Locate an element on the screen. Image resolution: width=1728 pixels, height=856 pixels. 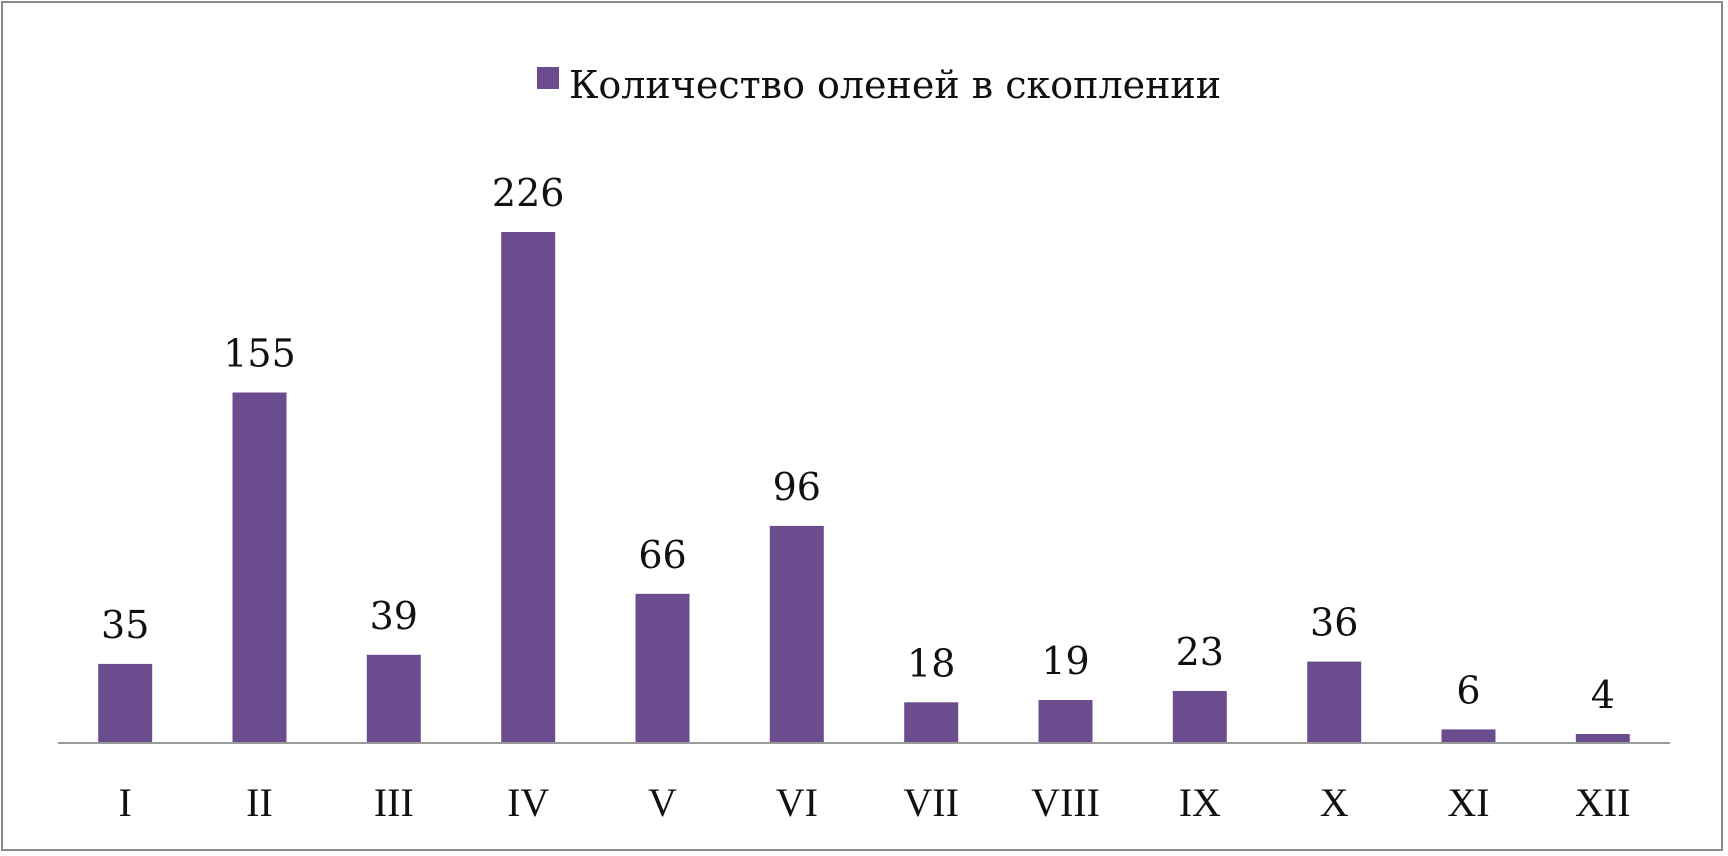
bar-I is located at coordinates (125, 703).